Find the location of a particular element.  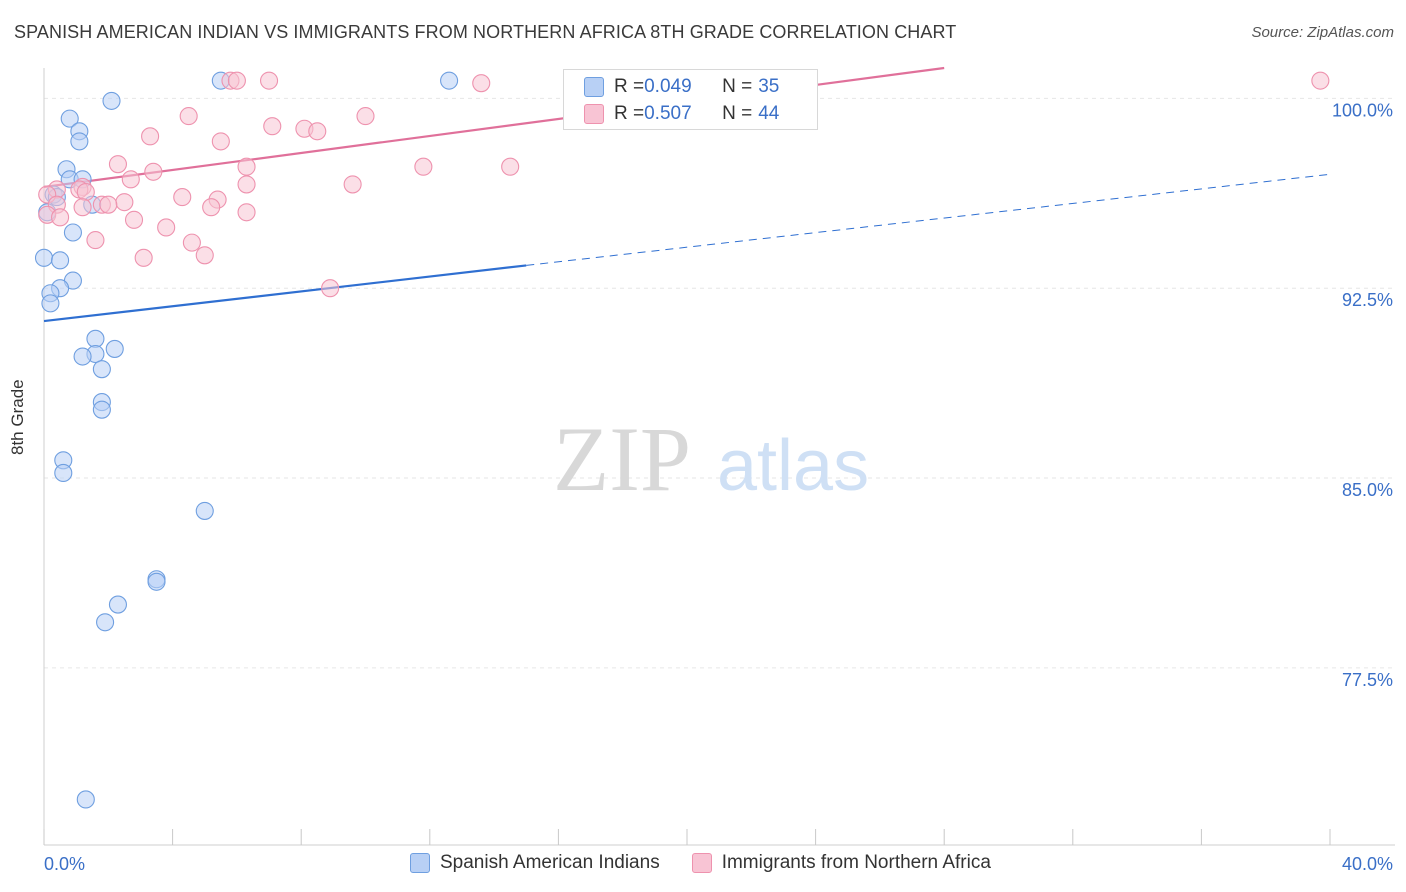

n-value: 44 is located at coordinates (769, 113).